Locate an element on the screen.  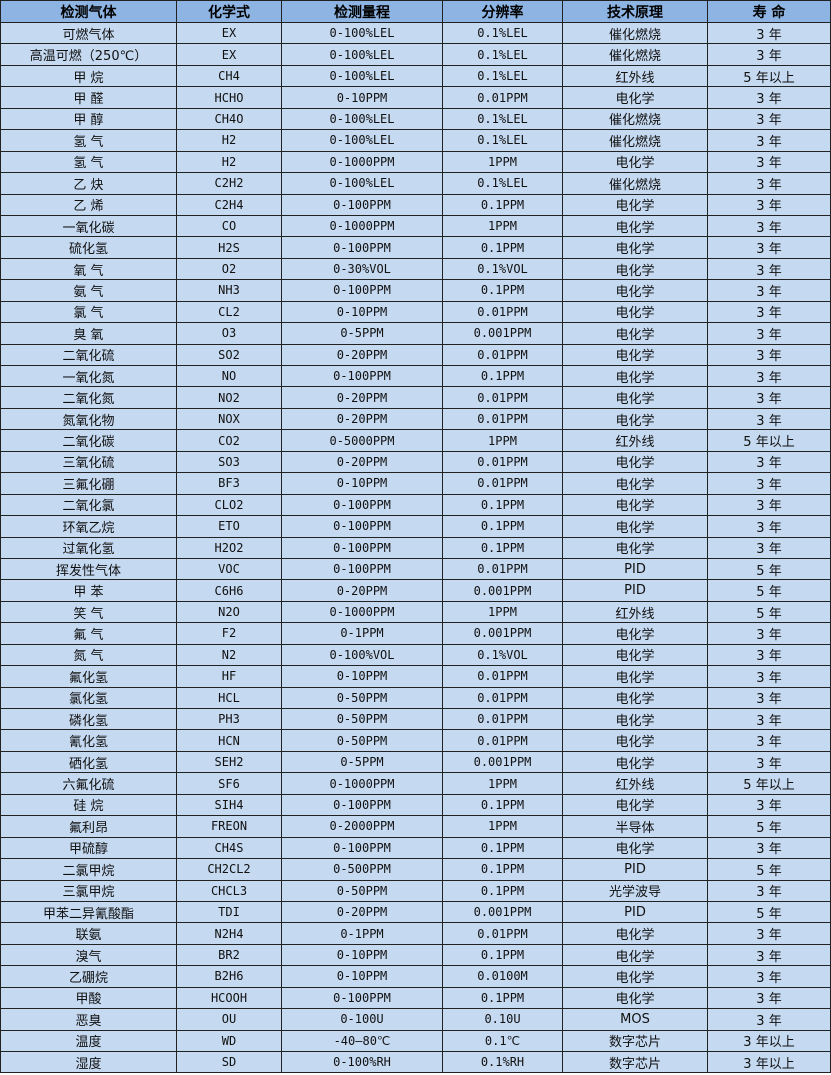
cell-lifespan: 5 年以上 is located at coordinates (769, 440).